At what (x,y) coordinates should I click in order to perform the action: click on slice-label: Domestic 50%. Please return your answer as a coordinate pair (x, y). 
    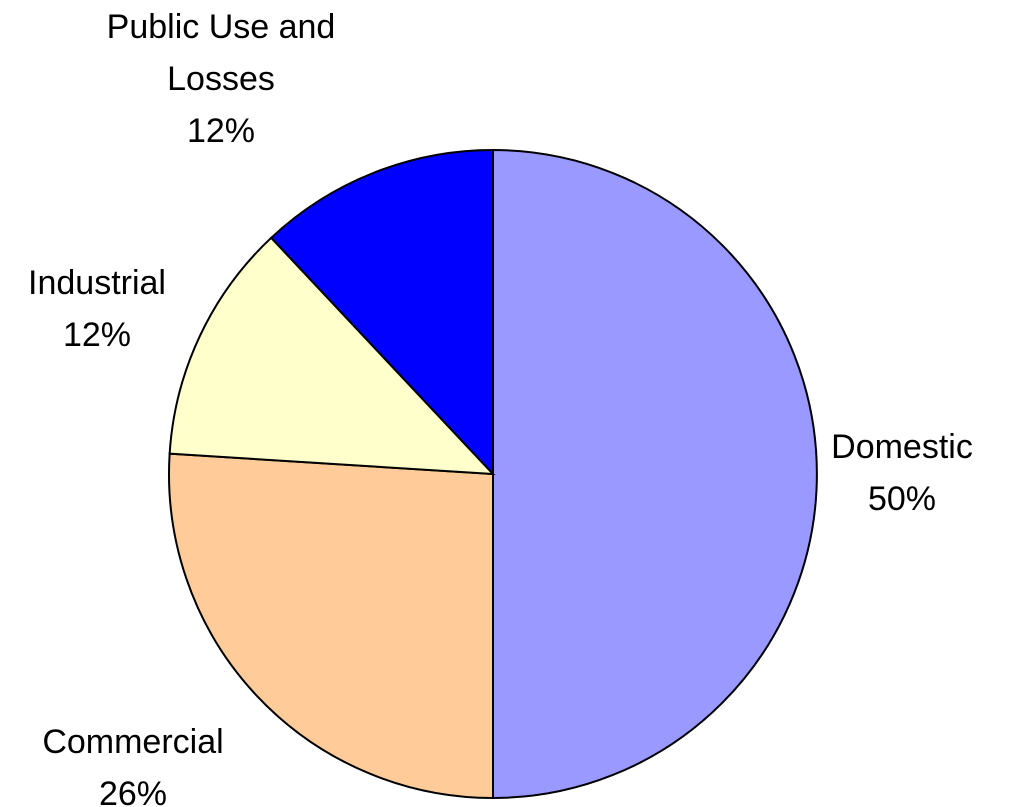
    Looking at the image, I should click on (895, 473).